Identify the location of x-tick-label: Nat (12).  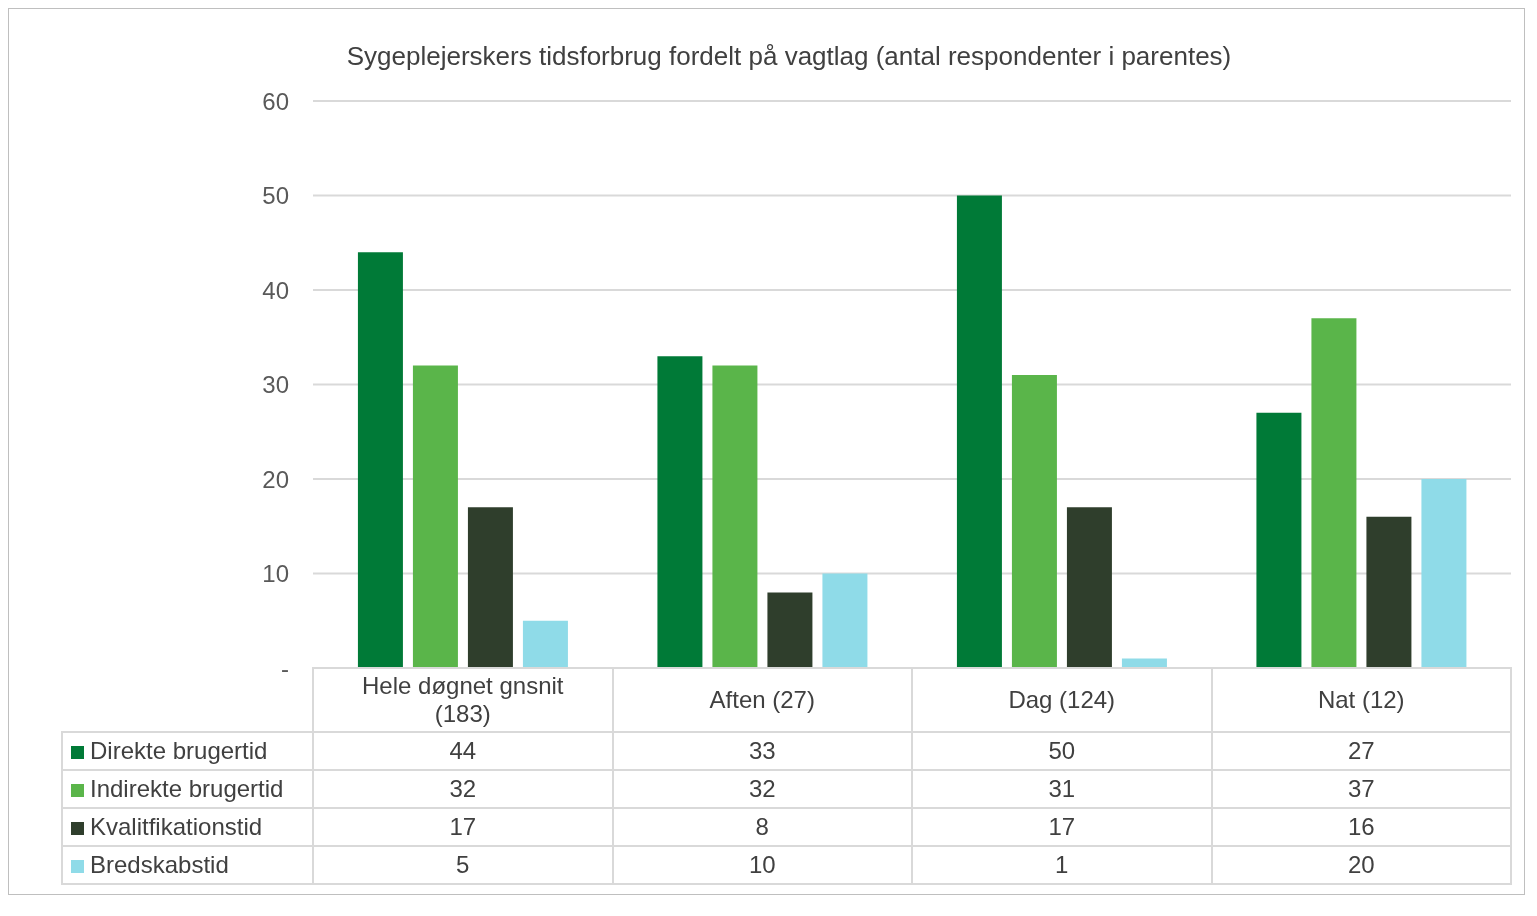
(1361, 700).